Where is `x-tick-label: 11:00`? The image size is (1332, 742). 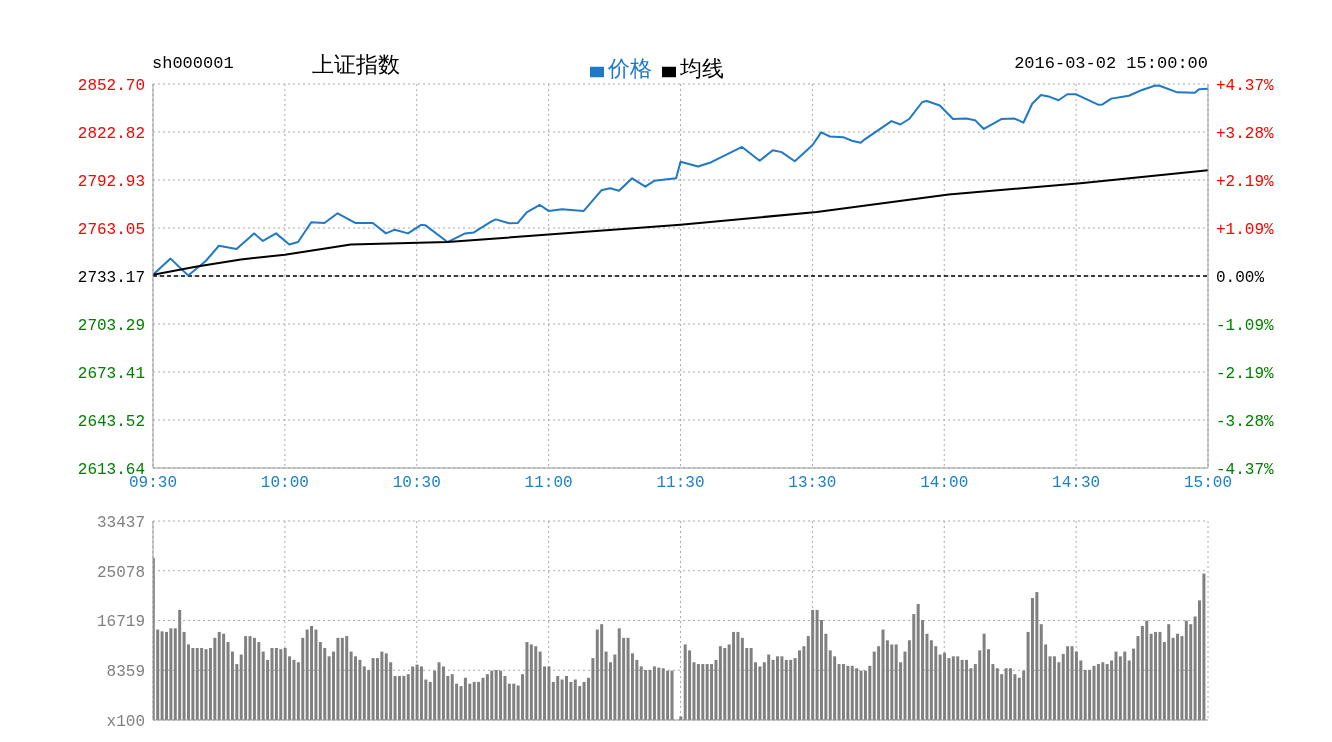
x-tick-label: 11:00 is located at coordinates (548, 483).